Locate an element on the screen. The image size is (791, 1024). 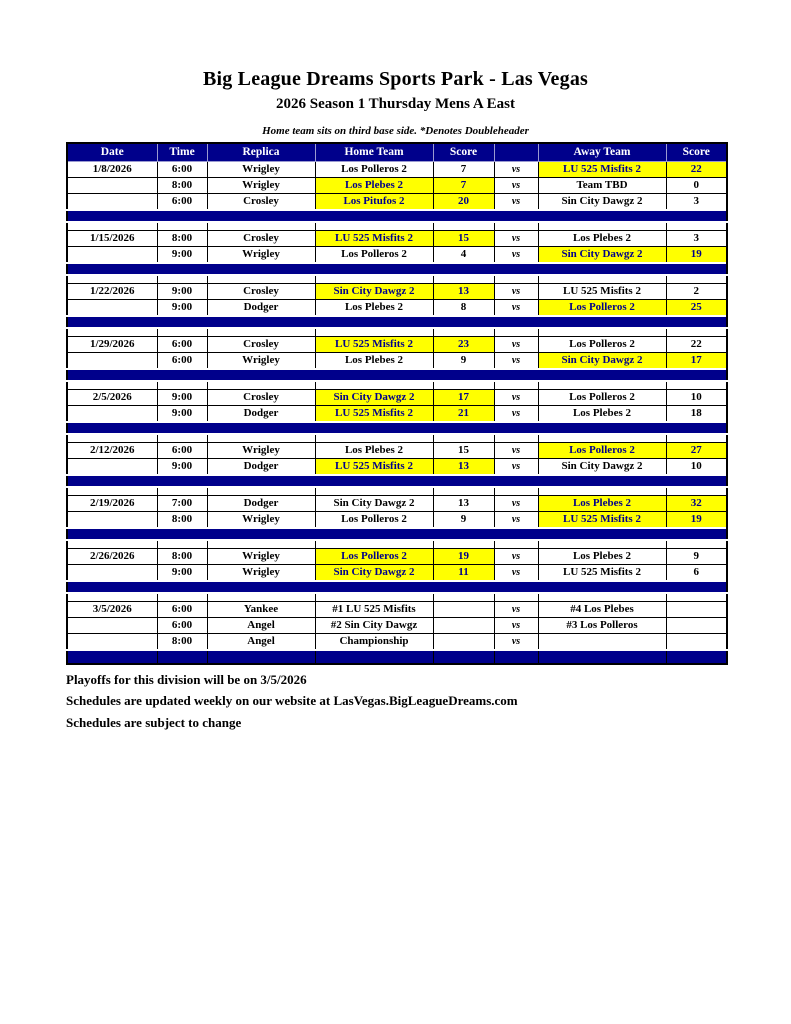
home-team-cell: Sin City Dawgz 2 is located at coordinates (374, 291).